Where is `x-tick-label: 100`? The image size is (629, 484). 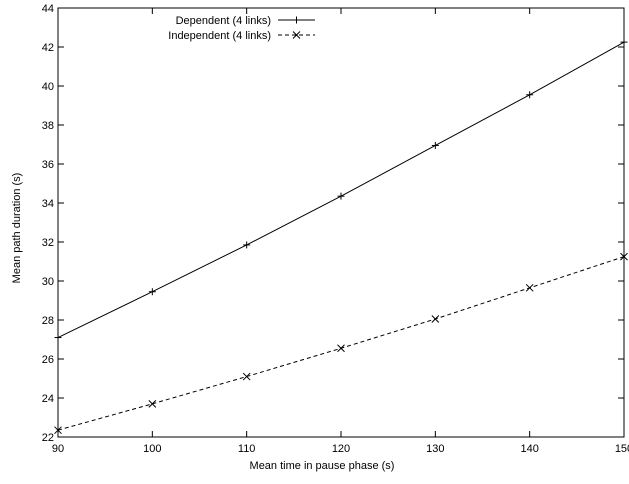
x-tick-label: 100 is located at coordinates (152, 449).